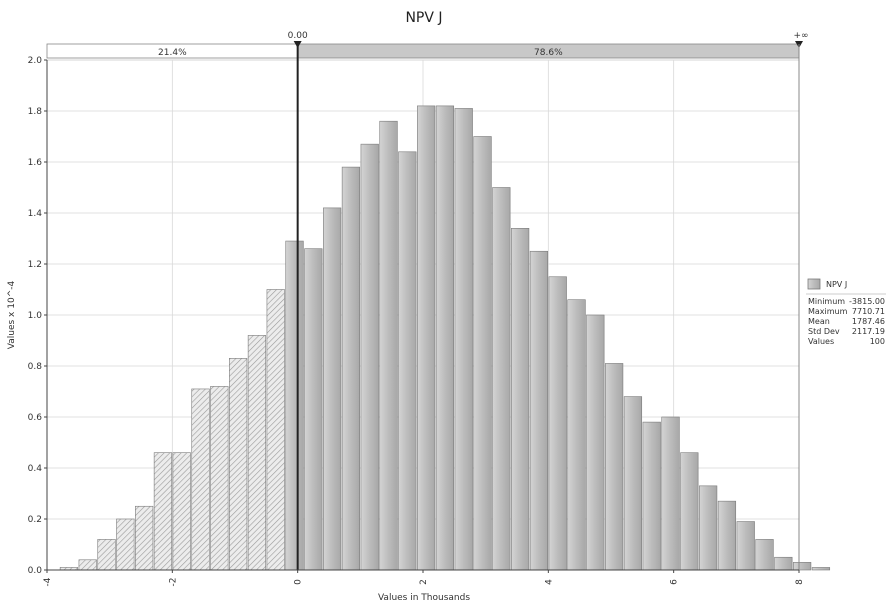 The height and width of the screenshot is (608, 888). What do you see at coordinates (48, 581) in the screenshot?
I see `x-tick-label: -4` at bounding box center [48, 581].